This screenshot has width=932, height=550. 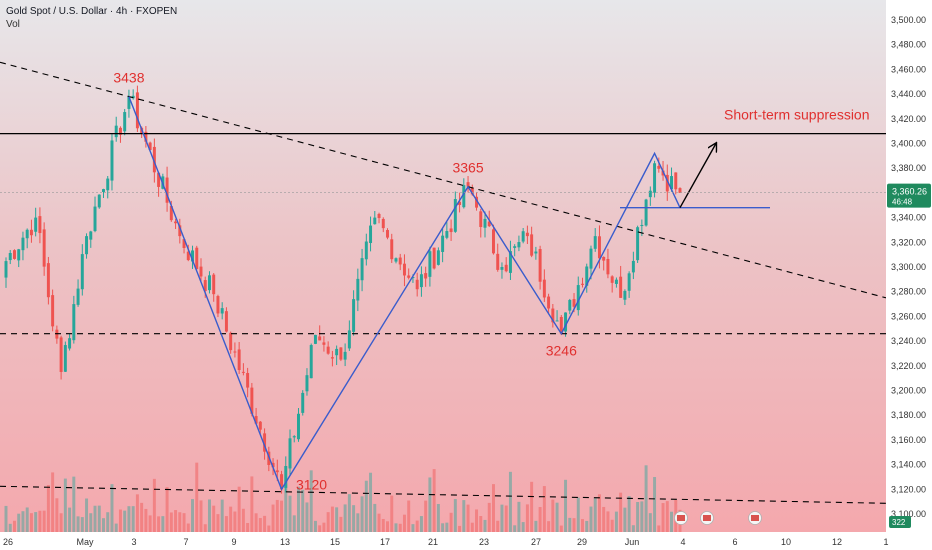 What do you see at coordinates (85, 542) in the screenshot?
I see `x-tick-label: May` at bounding box center [85, 542].